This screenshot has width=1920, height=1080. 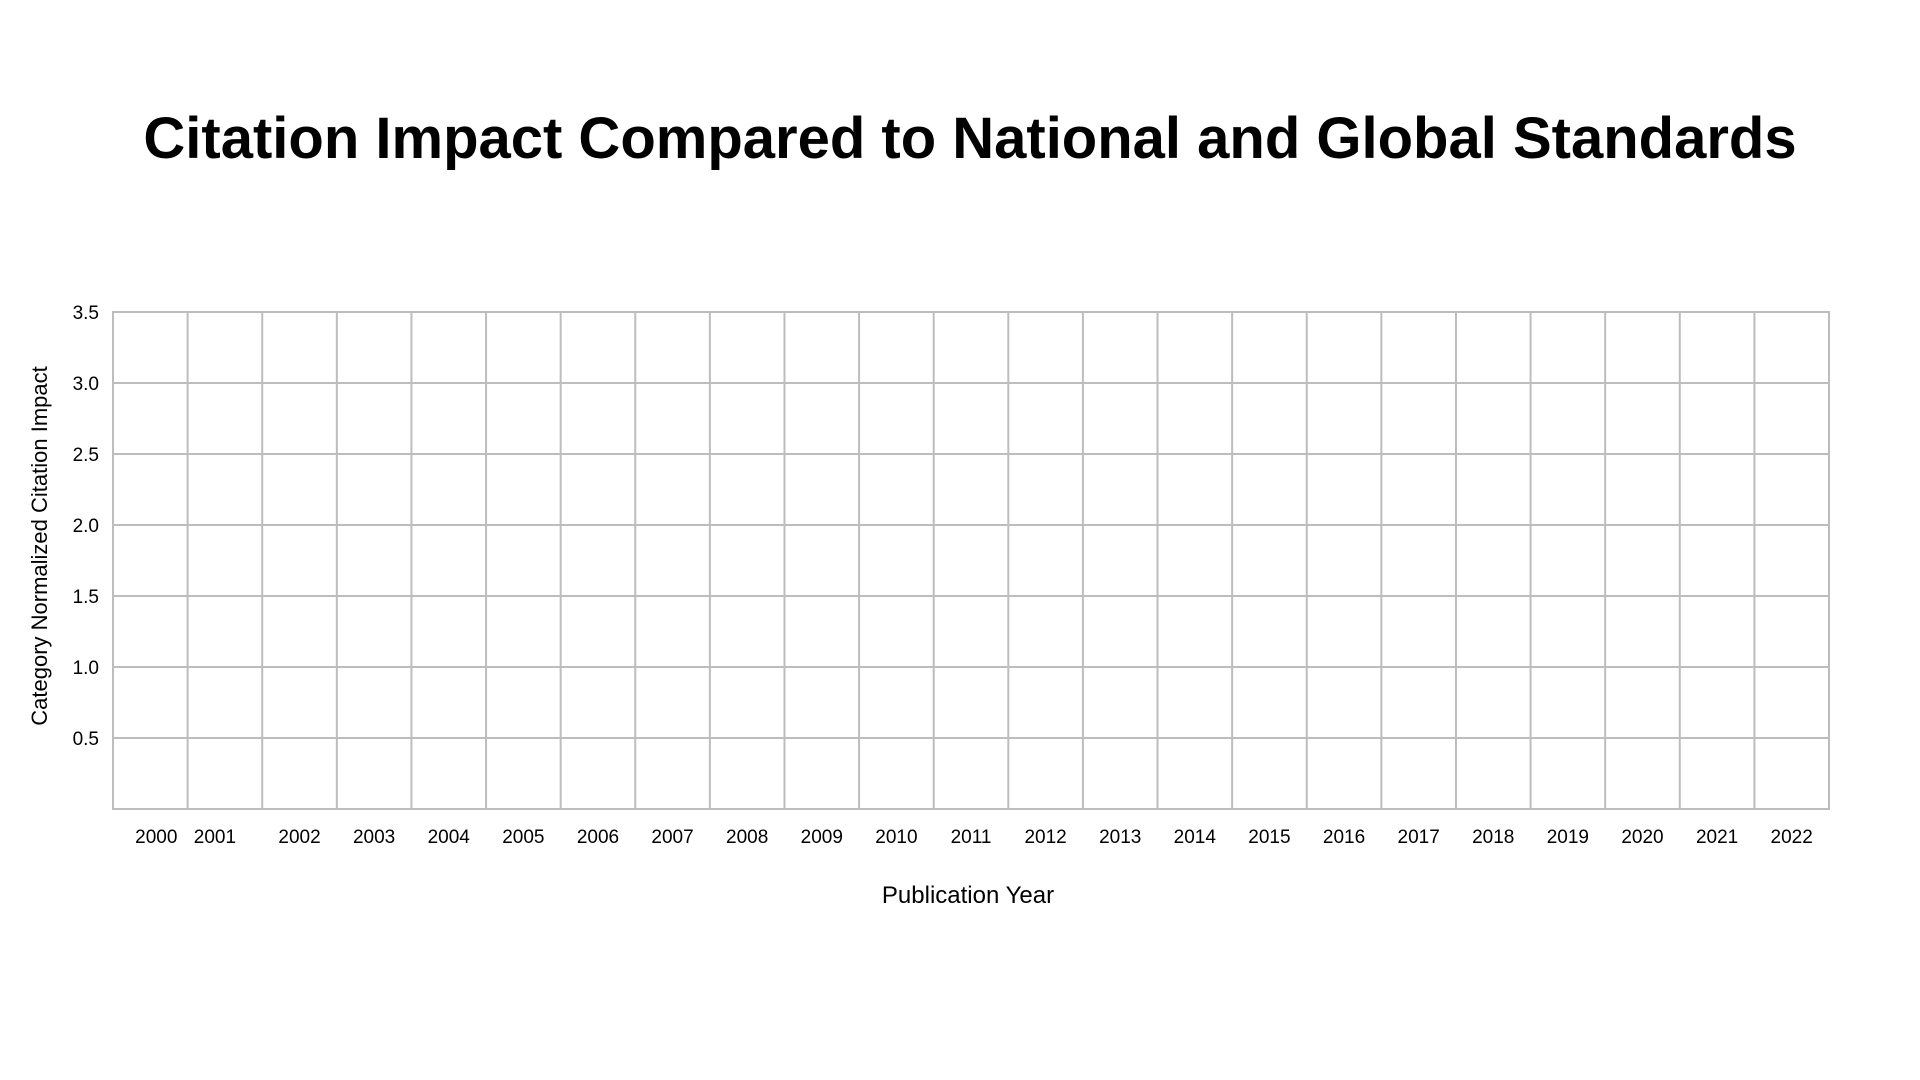 I want to click on x-tick-label: 2013, so click(x=1120, y=837).